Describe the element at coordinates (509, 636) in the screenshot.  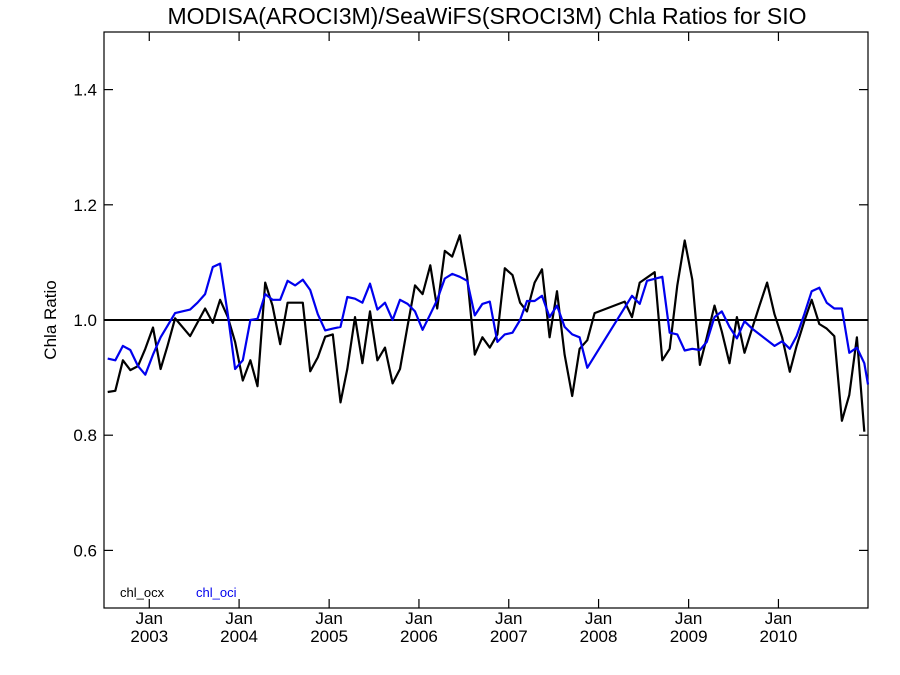
I see `x-tick-year-label: 2007` at that location.